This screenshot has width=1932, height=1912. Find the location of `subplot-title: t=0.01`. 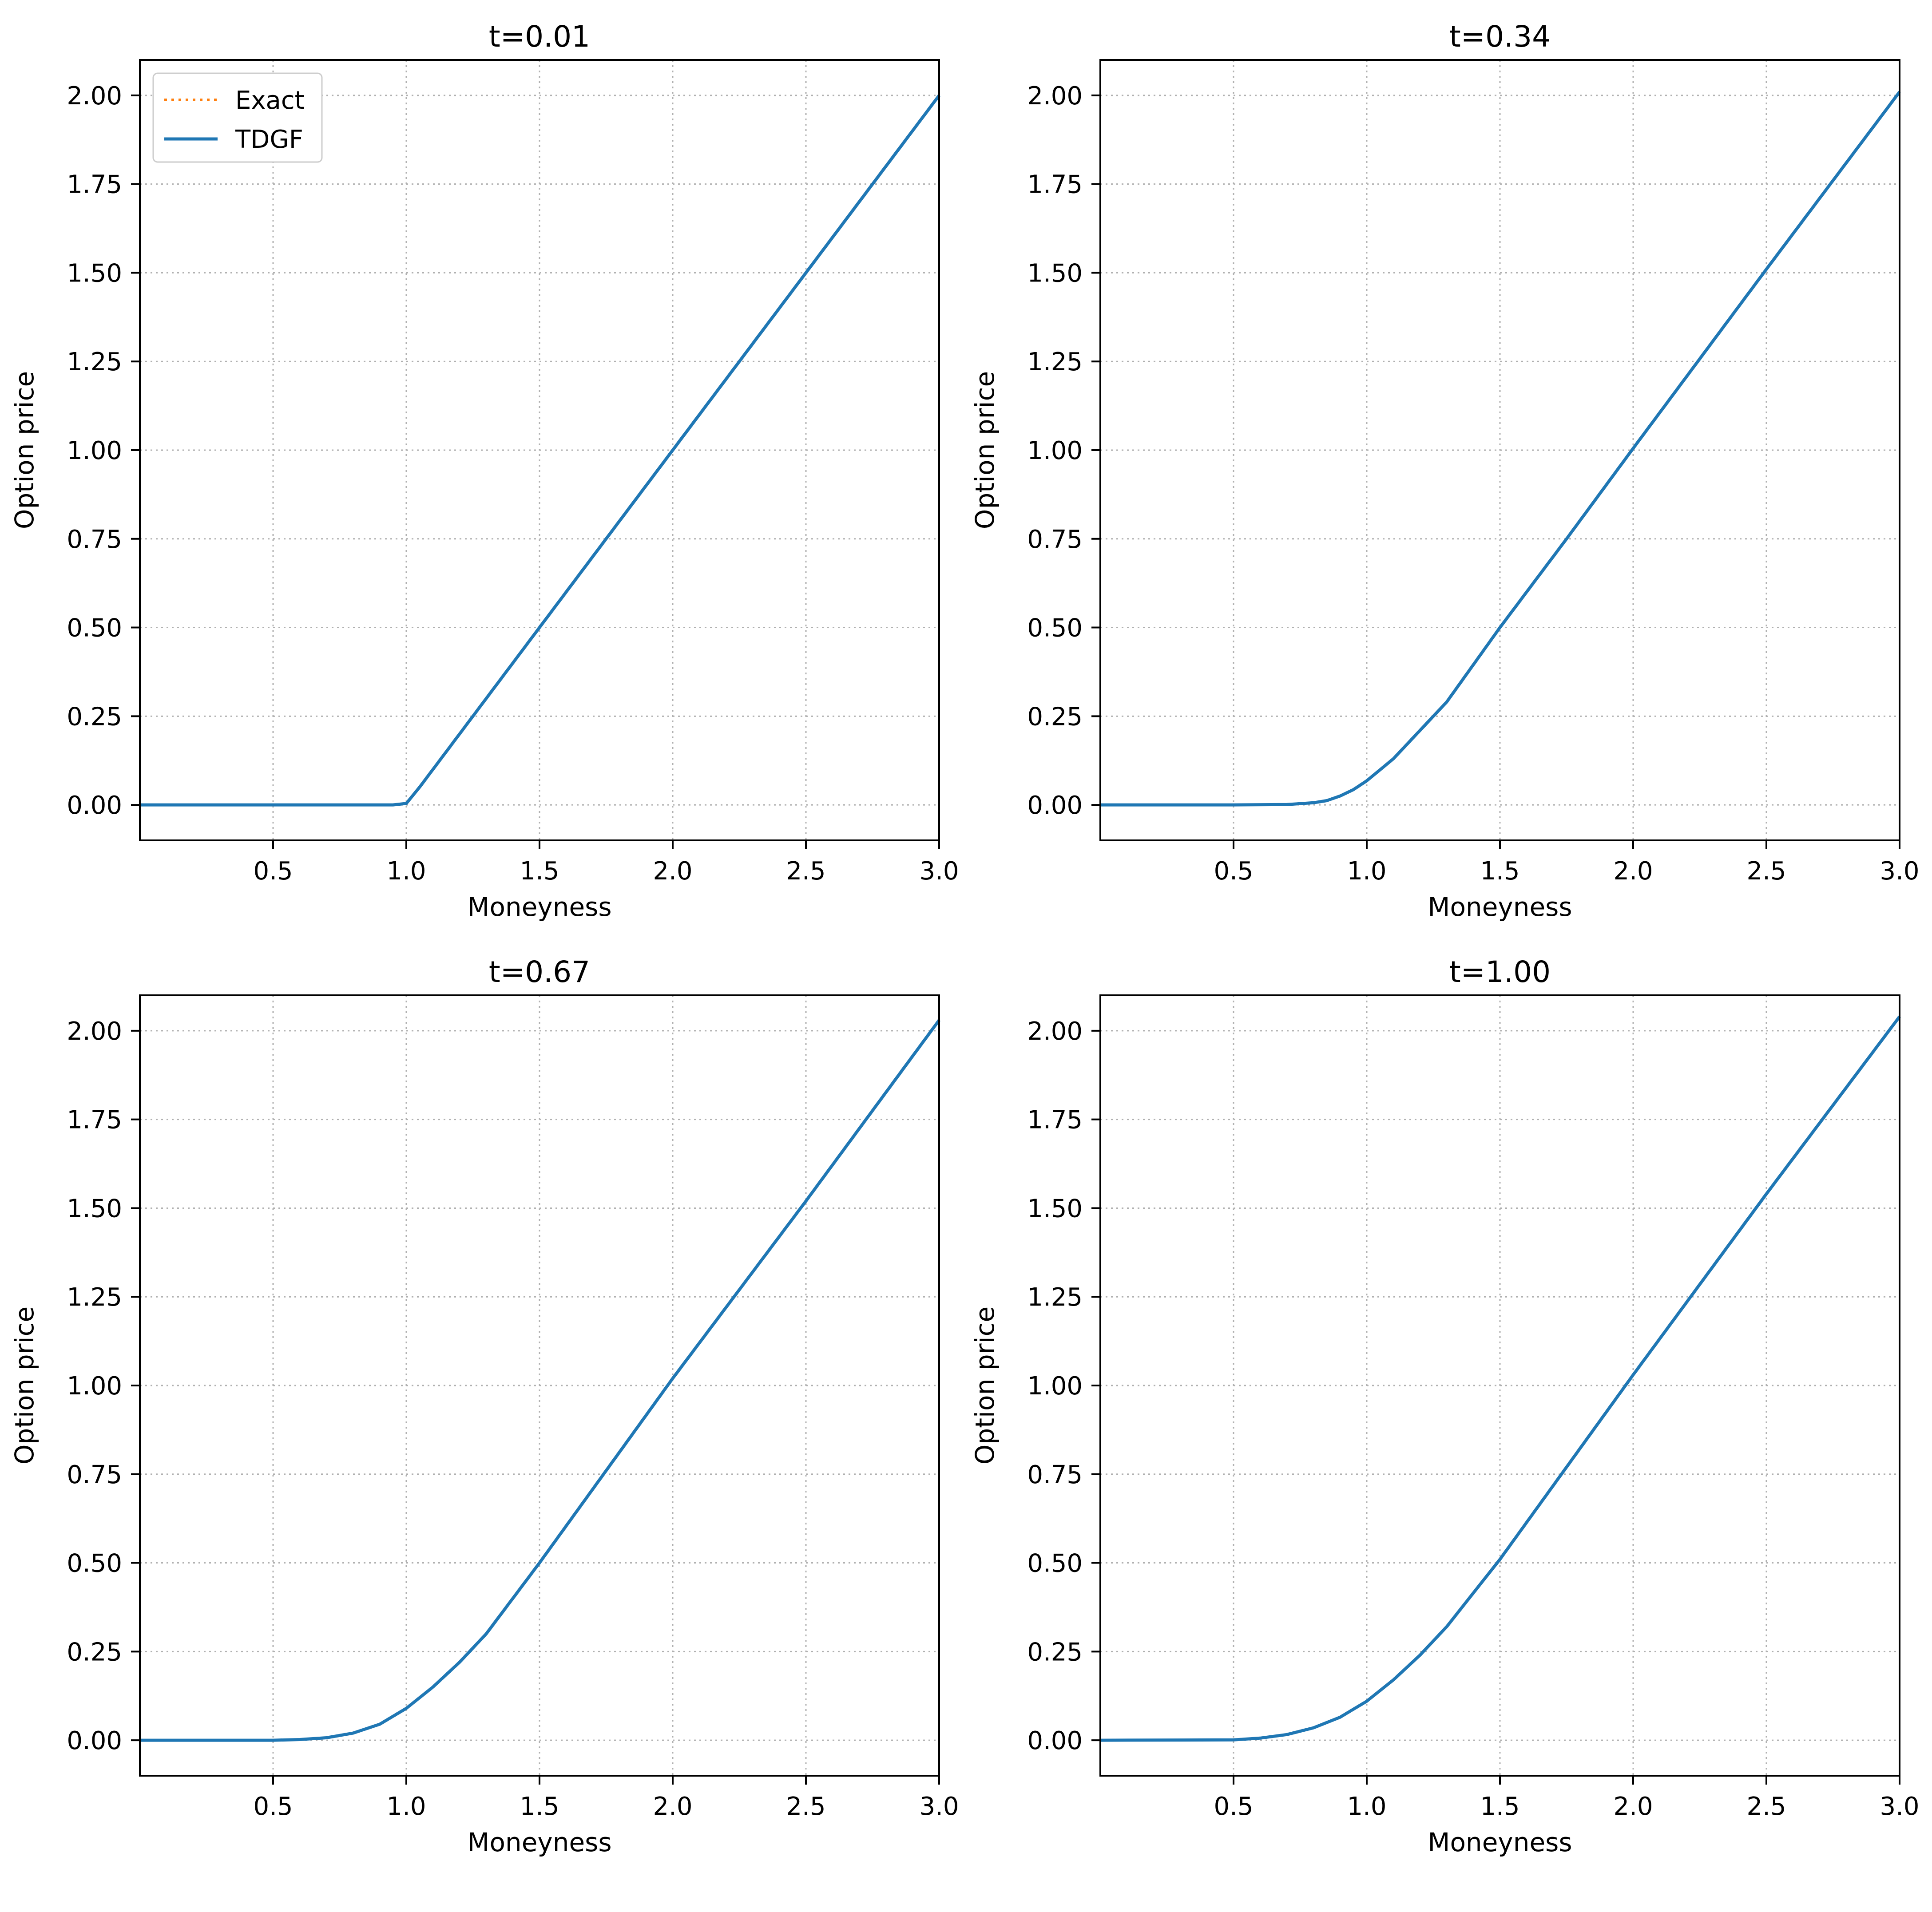

subplot-title: t=0.01 is located at coordinates (539, 37).